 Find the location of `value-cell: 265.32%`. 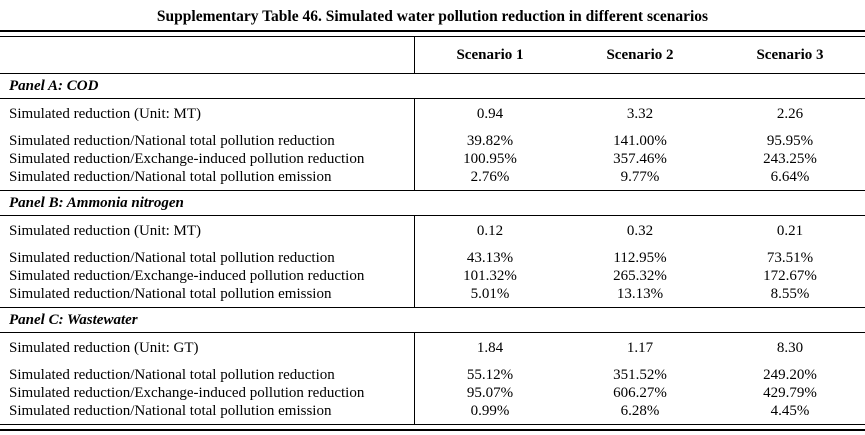

value-cell: 265.32% is located at coordinates (640, 276).